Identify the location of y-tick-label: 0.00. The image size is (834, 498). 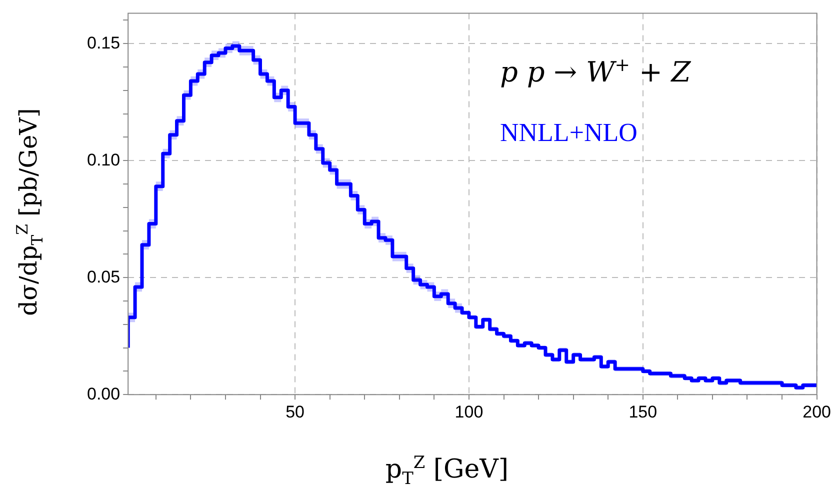
(103, 394).